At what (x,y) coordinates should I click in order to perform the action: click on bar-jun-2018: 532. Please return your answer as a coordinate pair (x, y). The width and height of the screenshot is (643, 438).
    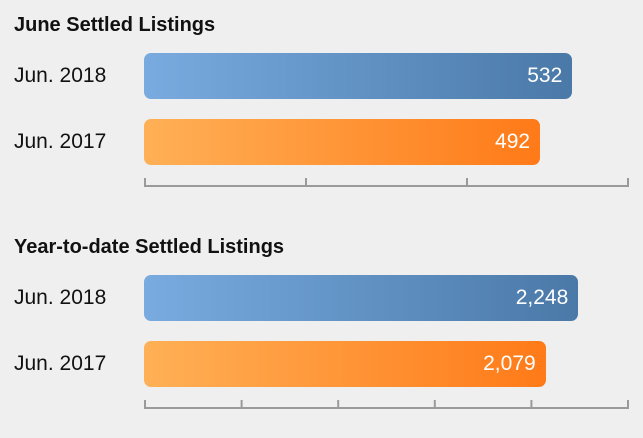
    Looking at the image, I should click on (358, 76).